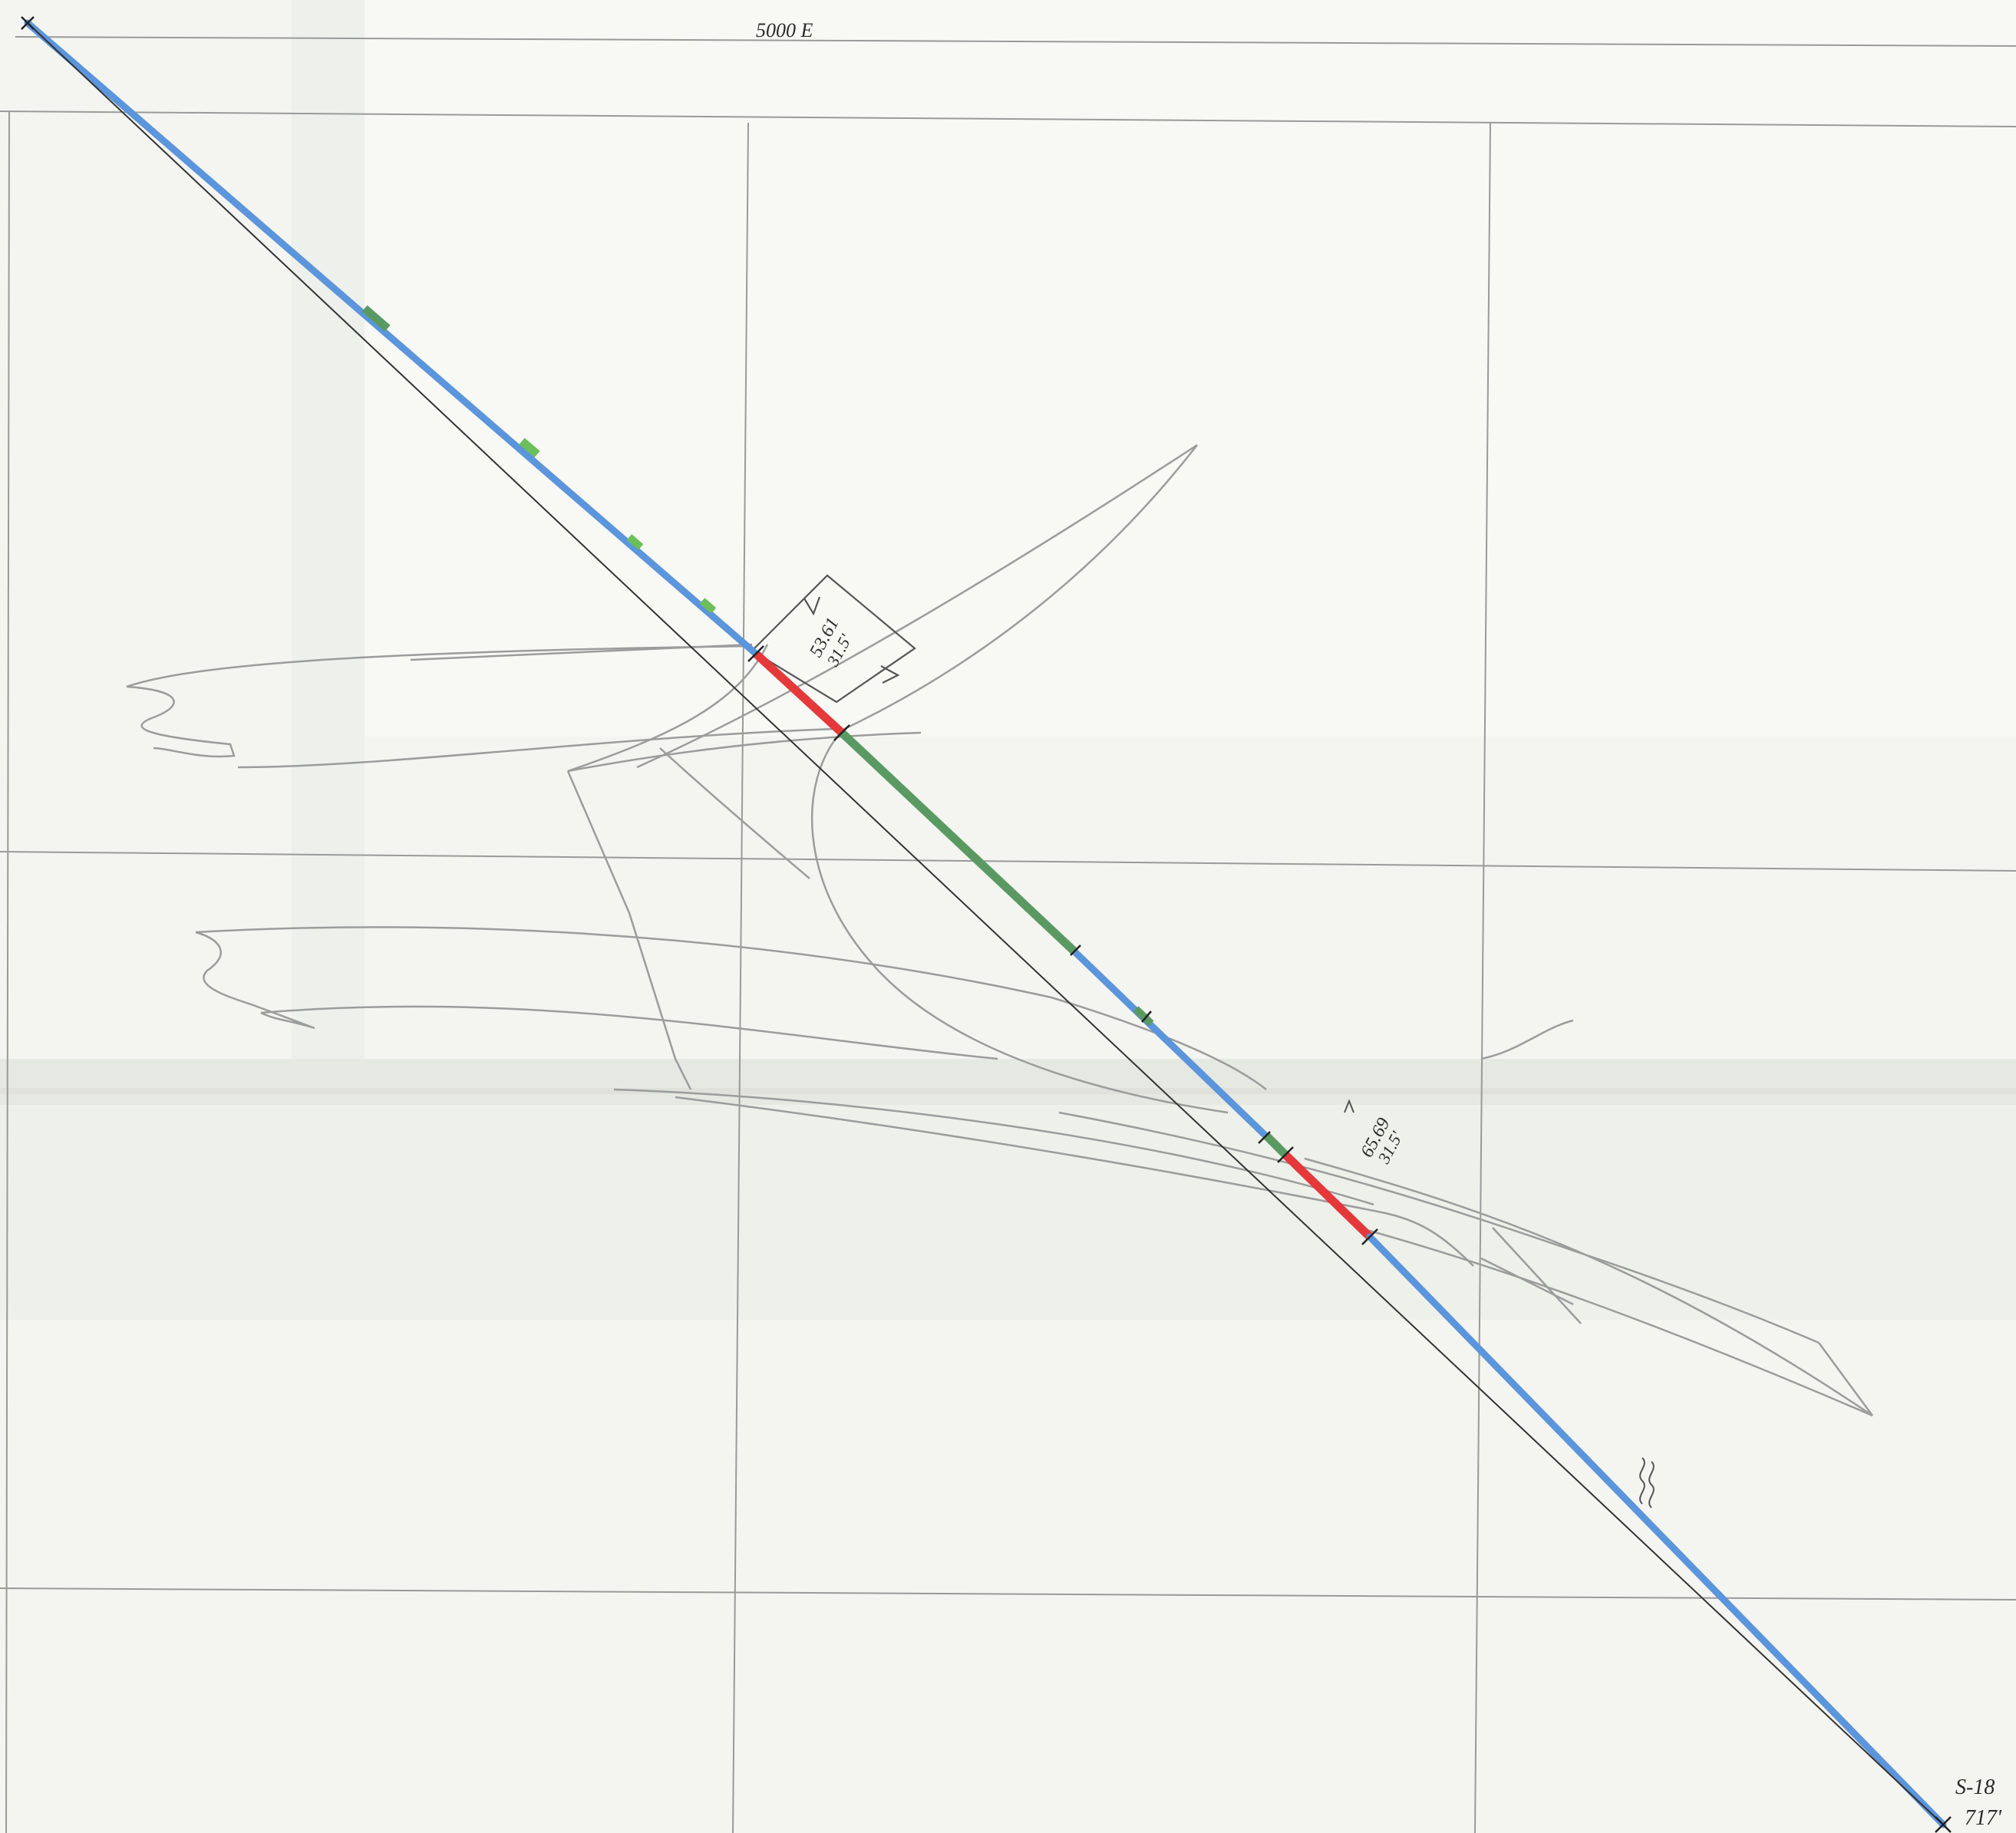 This screenshot has width=2016, height=1833. What do you see at coordinates (1349, 1106) in the screenshot?
I see `callout-tick-lower` at bounding box center [1349, 1106].